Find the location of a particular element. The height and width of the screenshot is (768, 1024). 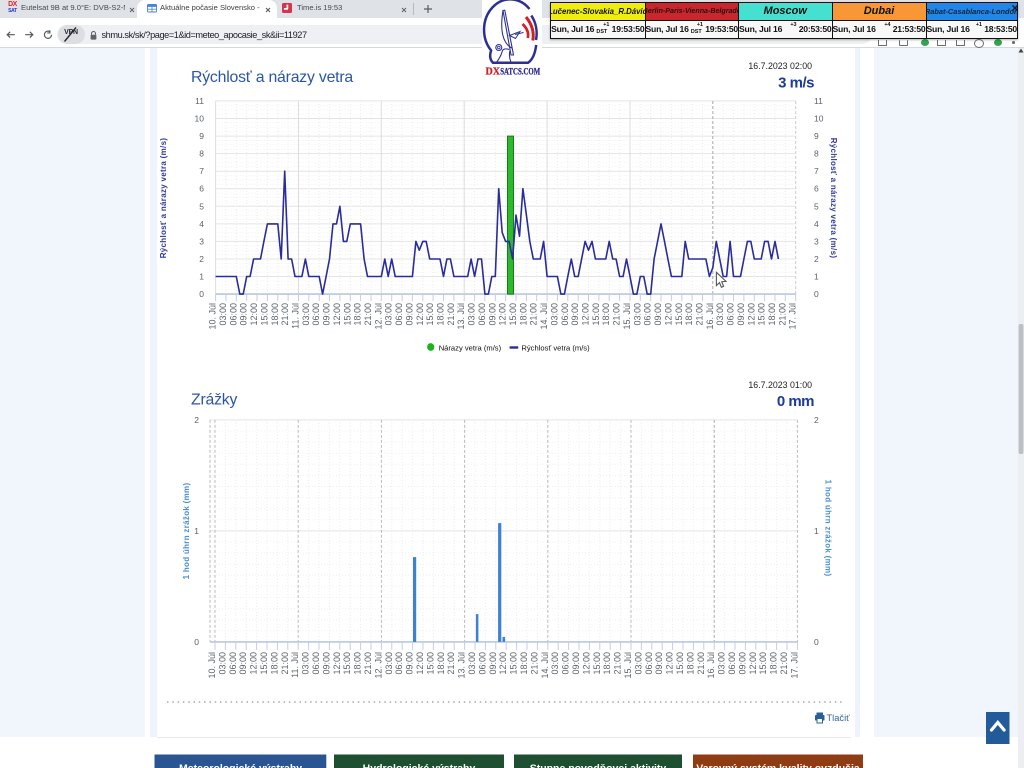

svg-text: Hydrologické výstrahy is located at coordinates (419, 765).